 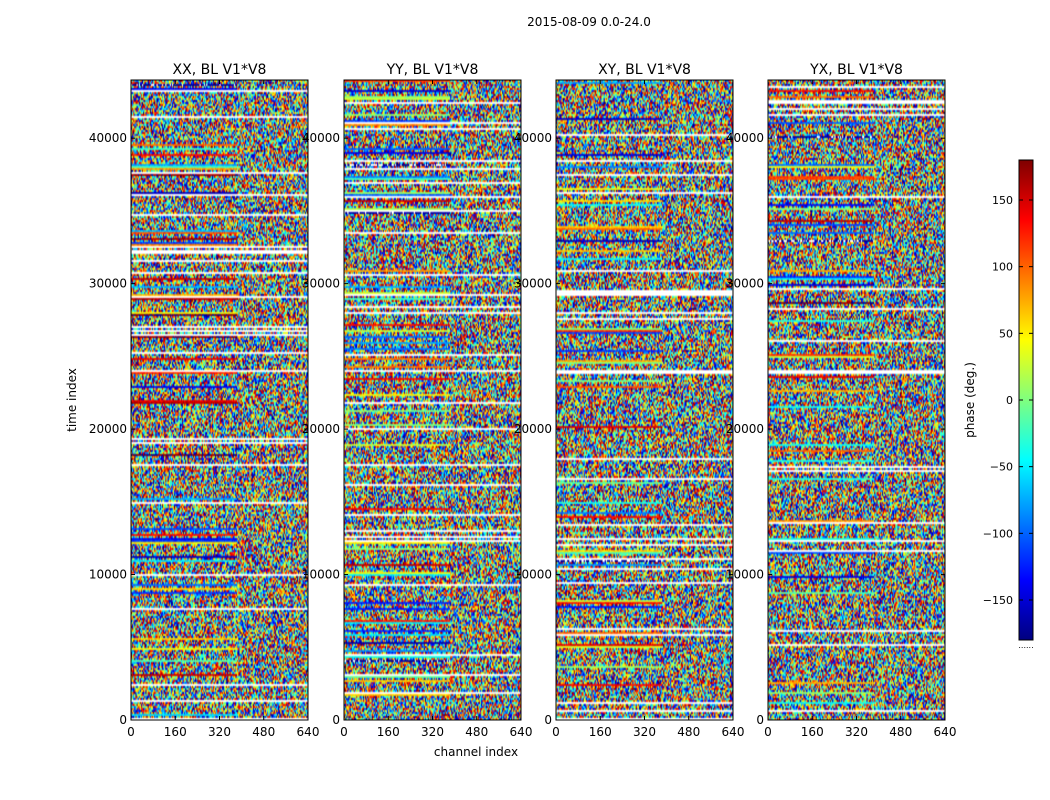 I want to click on colorbar-tick-label: 0, so click(x=1009, y=400).